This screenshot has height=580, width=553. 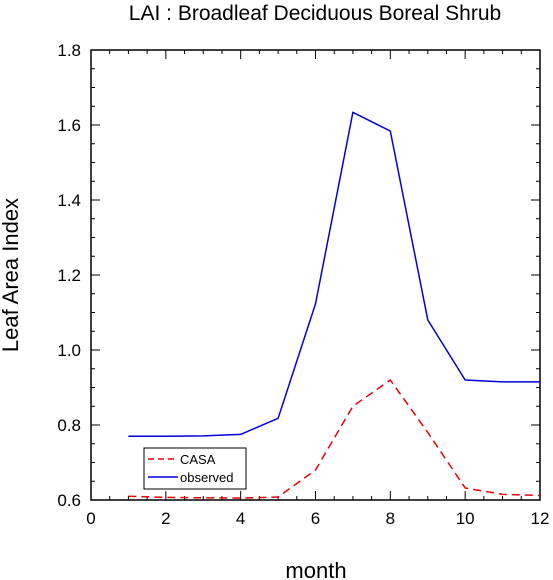 I want to click on y-tick-label: 1.4, so click(x=69, y=200).